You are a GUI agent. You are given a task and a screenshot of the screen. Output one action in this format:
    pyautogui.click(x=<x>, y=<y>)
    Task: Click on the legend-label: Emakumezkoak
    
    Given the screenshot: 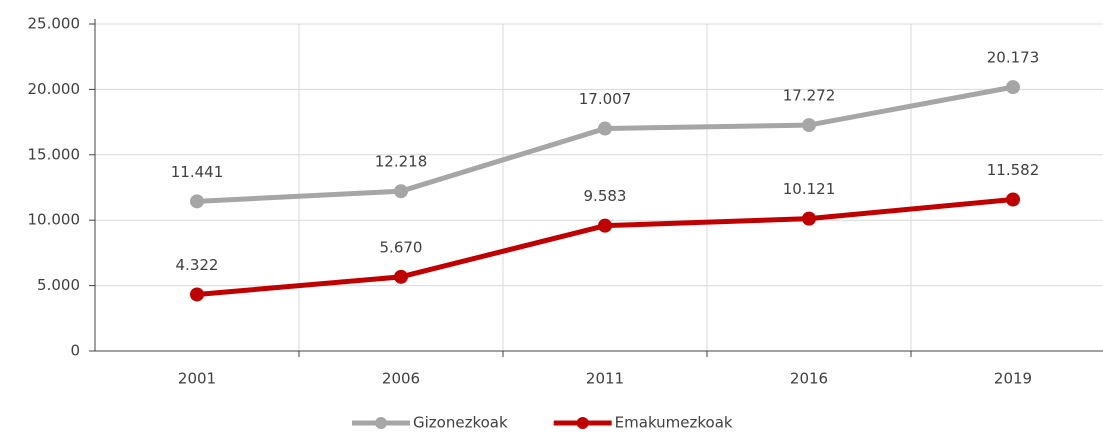 What is the action you would take?
    pyautogui.click(x=674, y=423)
    